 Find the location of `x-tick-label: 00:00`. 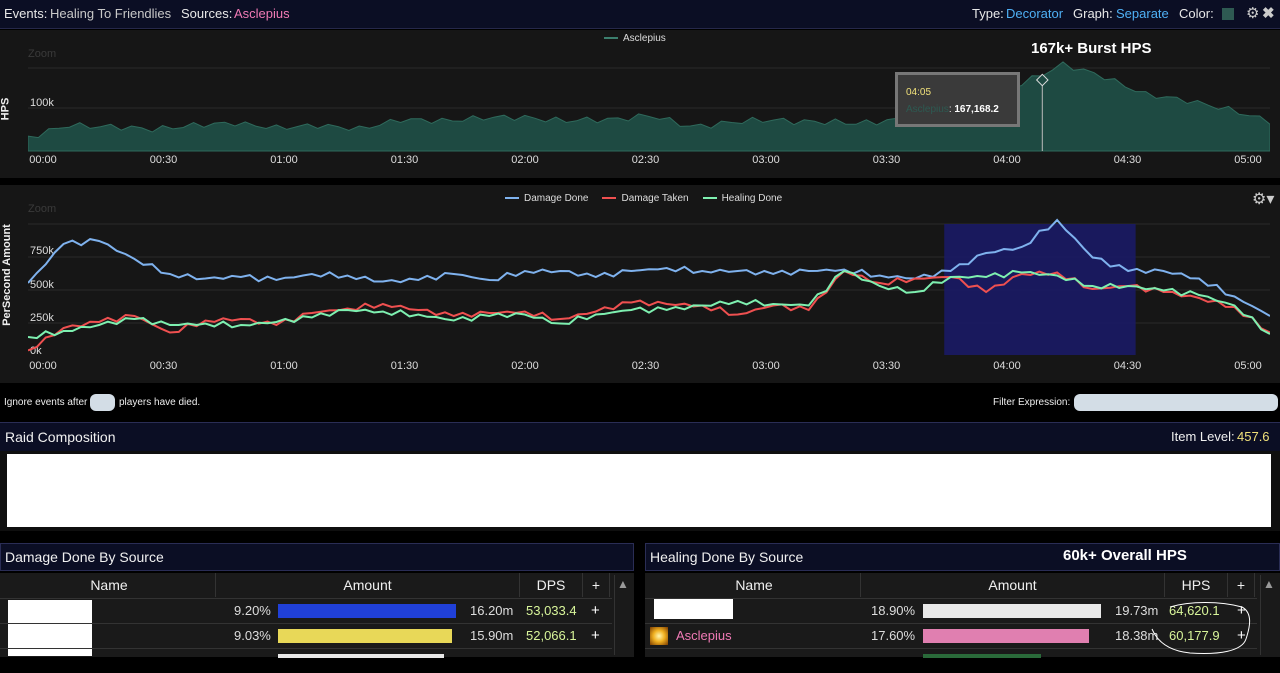

x-tick-label: 00:00 is located at coordinates (43, 160).